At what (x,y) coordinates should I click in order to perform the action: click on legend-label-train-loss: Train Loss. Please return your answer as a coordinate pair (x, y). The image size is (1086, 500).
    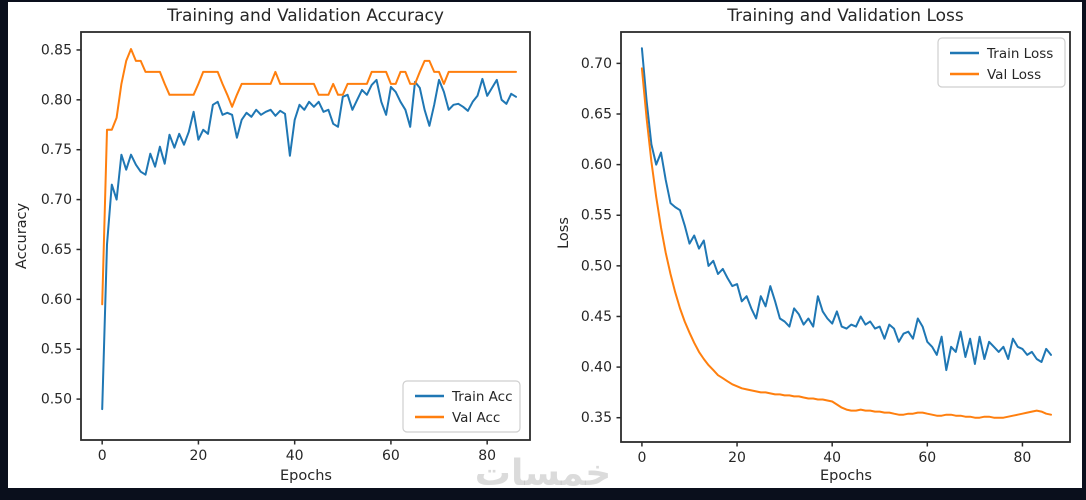
    Looking at the image, I should click on (1019, 54).